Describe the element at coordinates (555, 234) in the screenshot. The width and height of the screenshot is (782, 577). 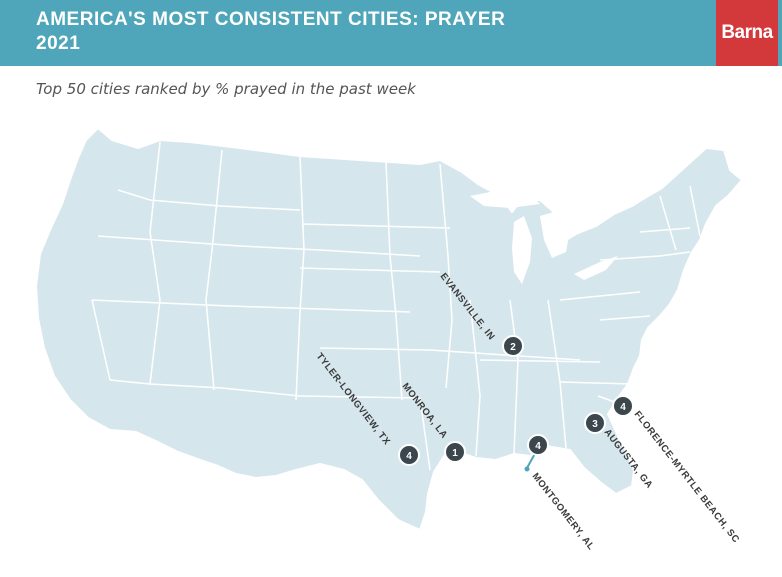
I see `lake-huron` at that location.